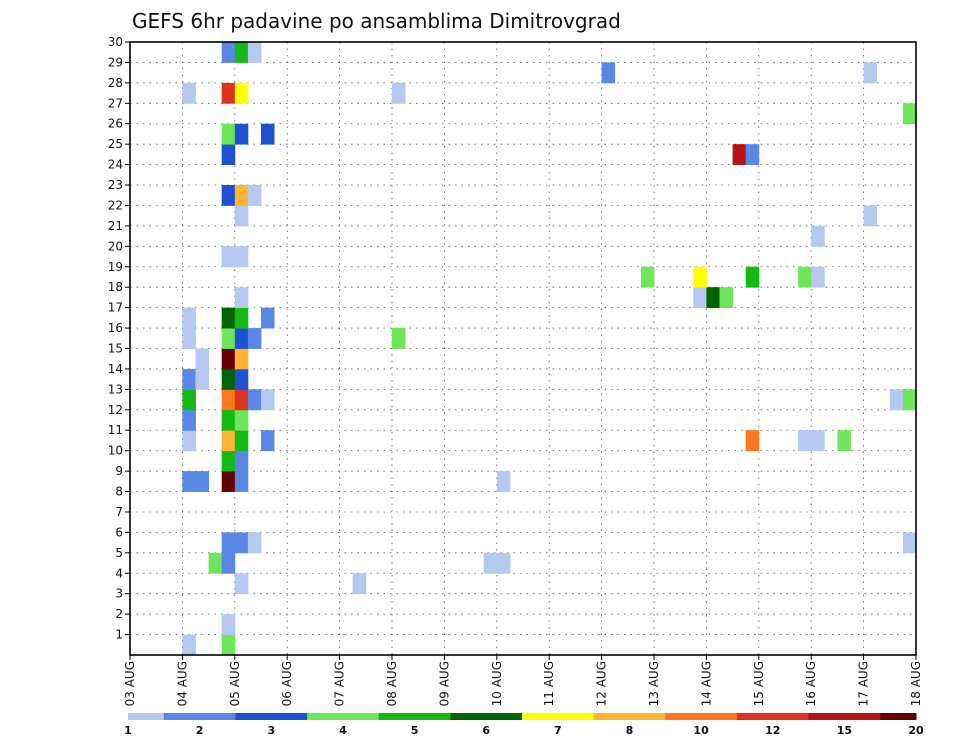 The height and width of the screenshot is (742, 960). Describe the element at coordinates (115, 349) in the screenshot. I see `y-tick-label: 15` at that location.